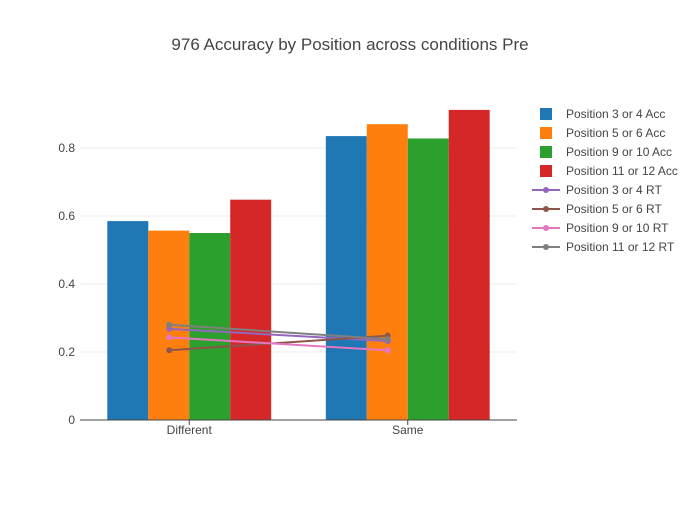  I want to click on legend-label: Position 5 or 6 Acc, so click(615, 133).